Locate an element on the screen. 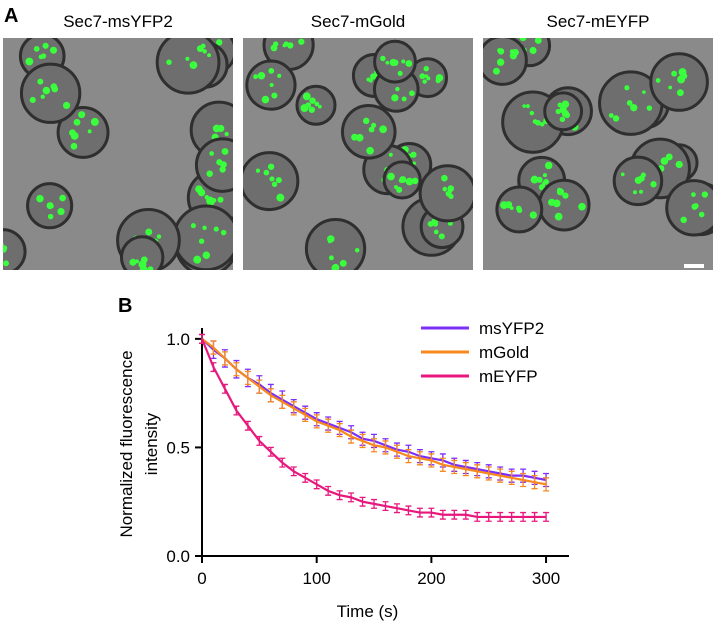 This screenshot has height=633, width=713. y-tick-label: 1.0 is located at coordinates (178, 339).